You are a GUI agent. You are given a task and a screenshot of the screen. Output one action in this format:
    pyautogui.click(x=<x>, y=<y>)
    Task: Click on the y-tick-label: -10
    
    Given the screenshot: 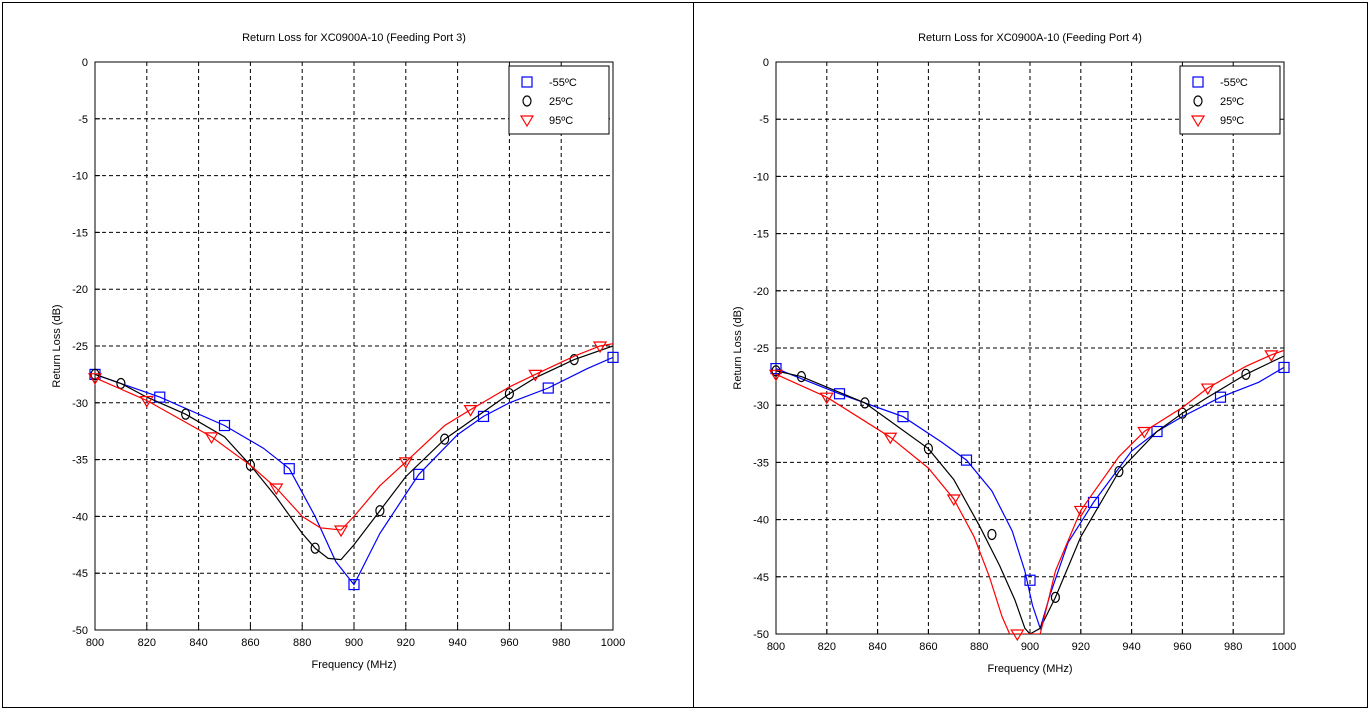 What is the action you would take?
    pyautogui.click(x=761, y=177)
    